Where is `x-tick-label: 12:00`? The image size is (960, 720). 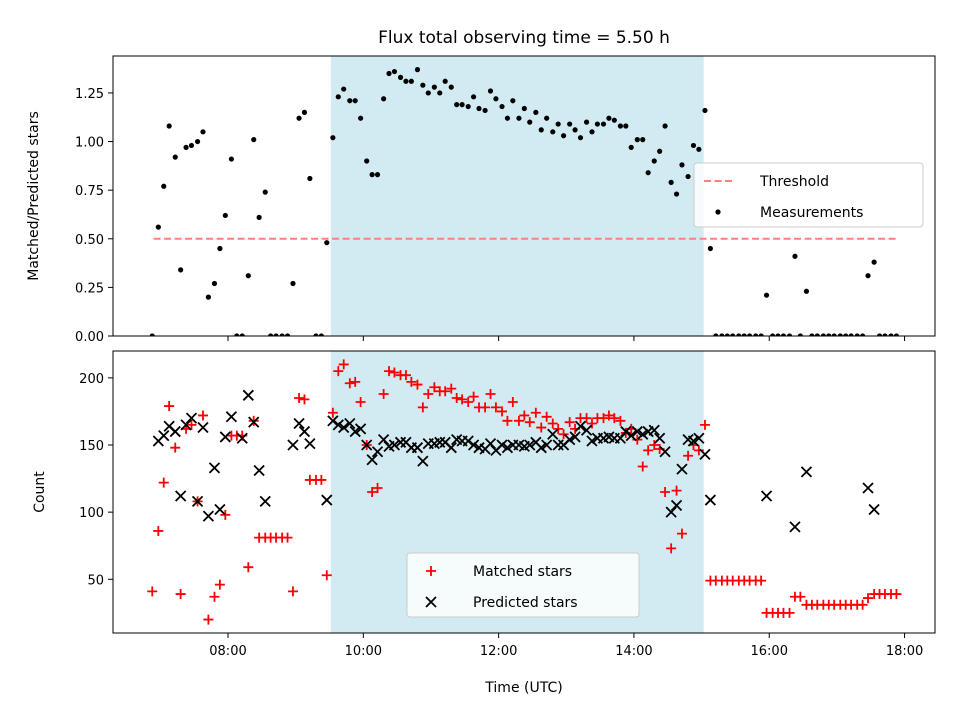
x-tick-label: 12:00 is located at coordinates (498, 651).